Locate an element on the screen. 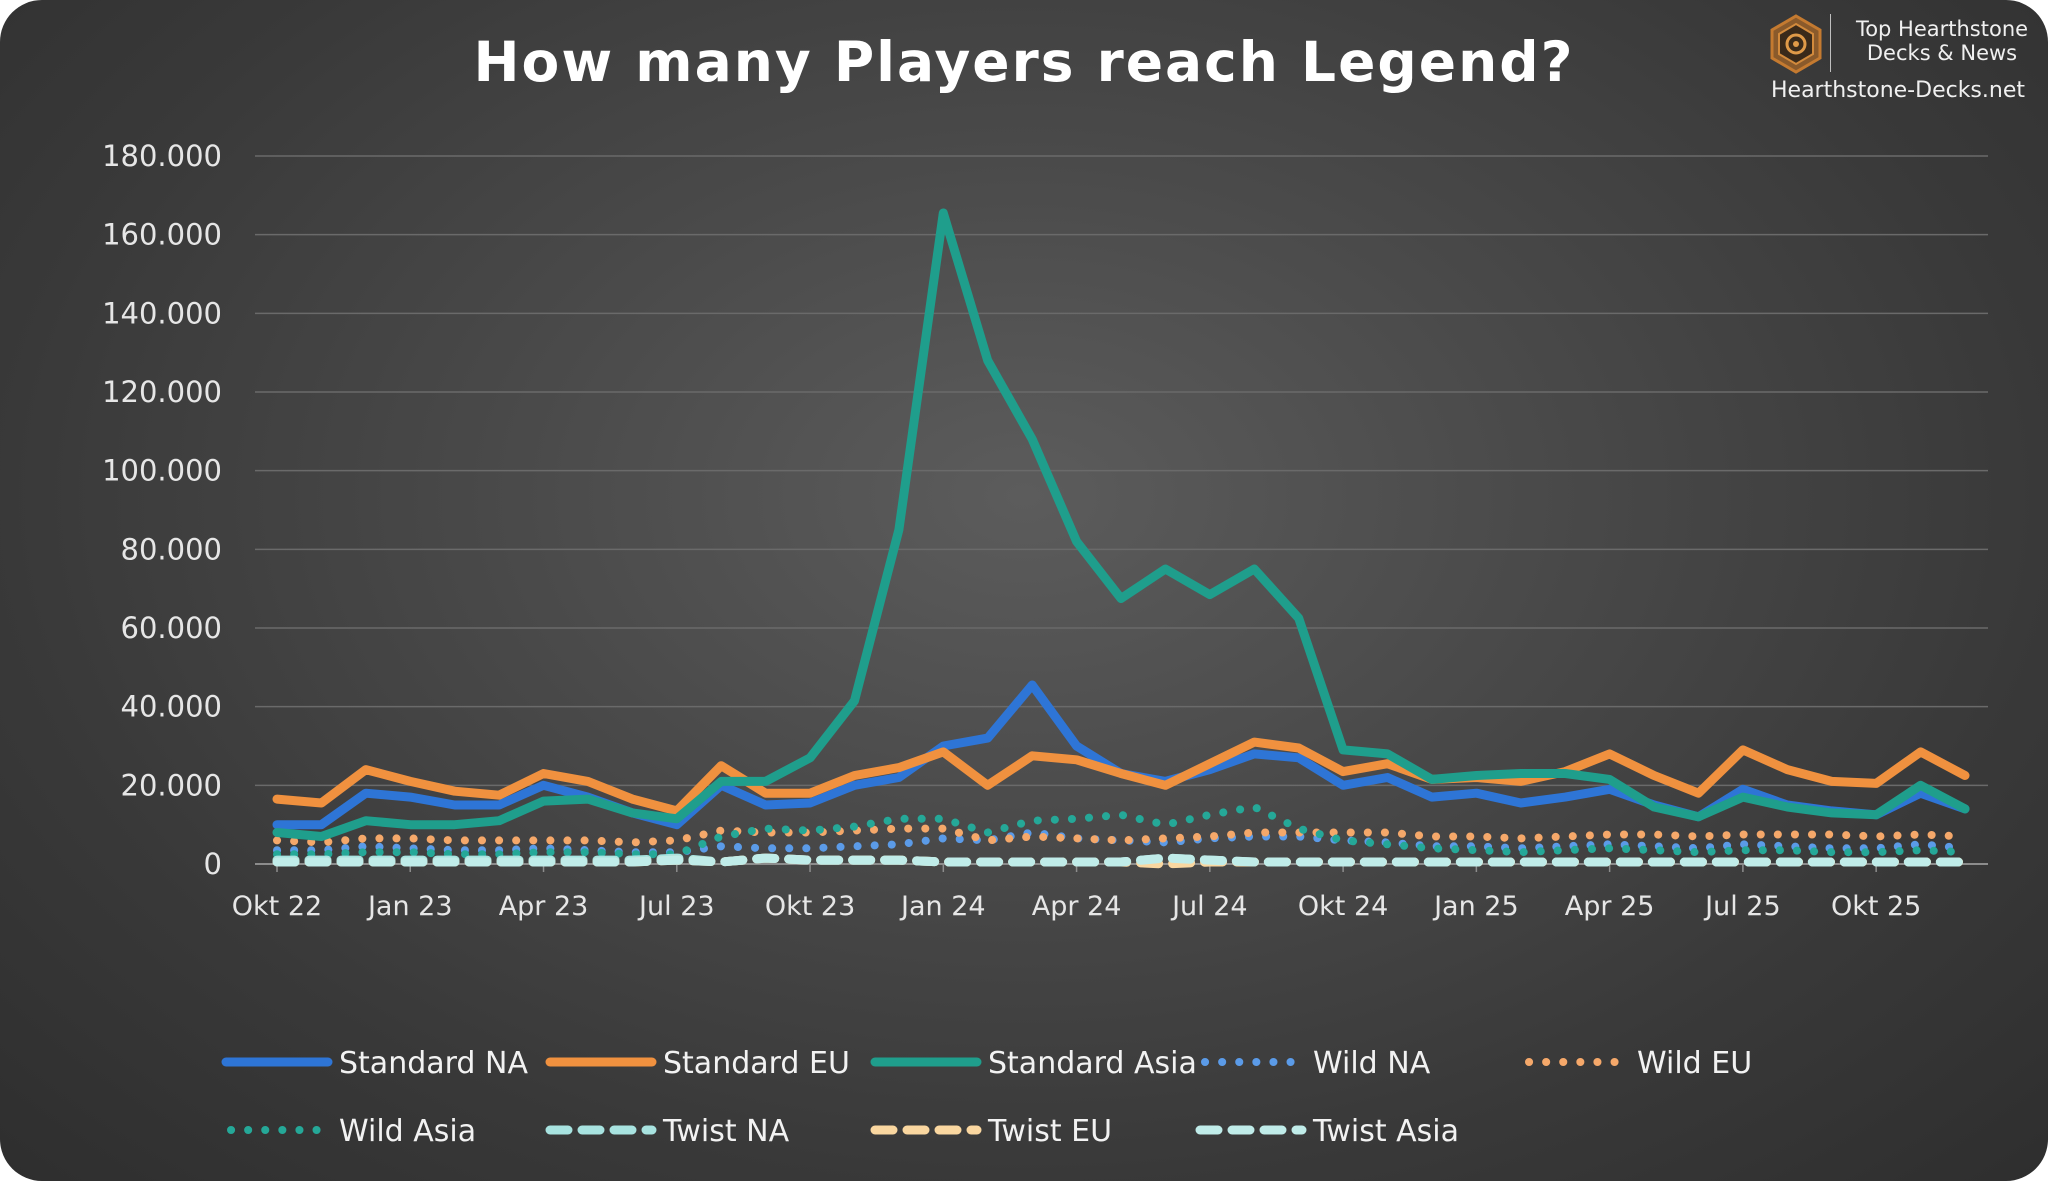  legend-label-standard-asia: Standard Asia is located at coordinates (1092, 1063).